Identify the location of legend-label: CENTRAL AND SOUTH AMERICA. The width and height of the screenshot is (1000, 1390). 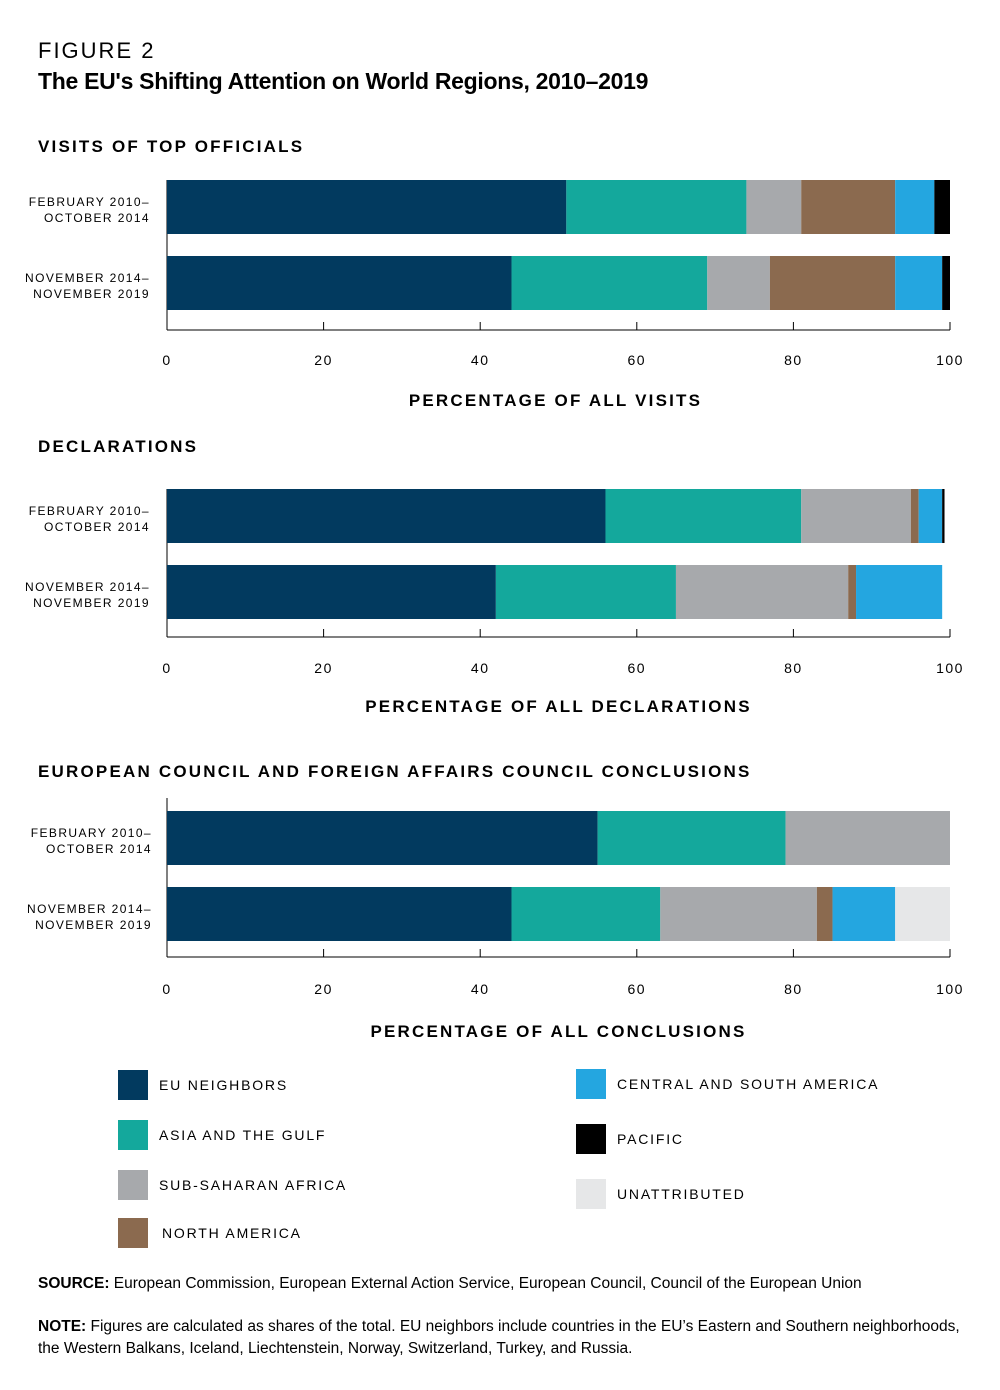
(748, 1084).